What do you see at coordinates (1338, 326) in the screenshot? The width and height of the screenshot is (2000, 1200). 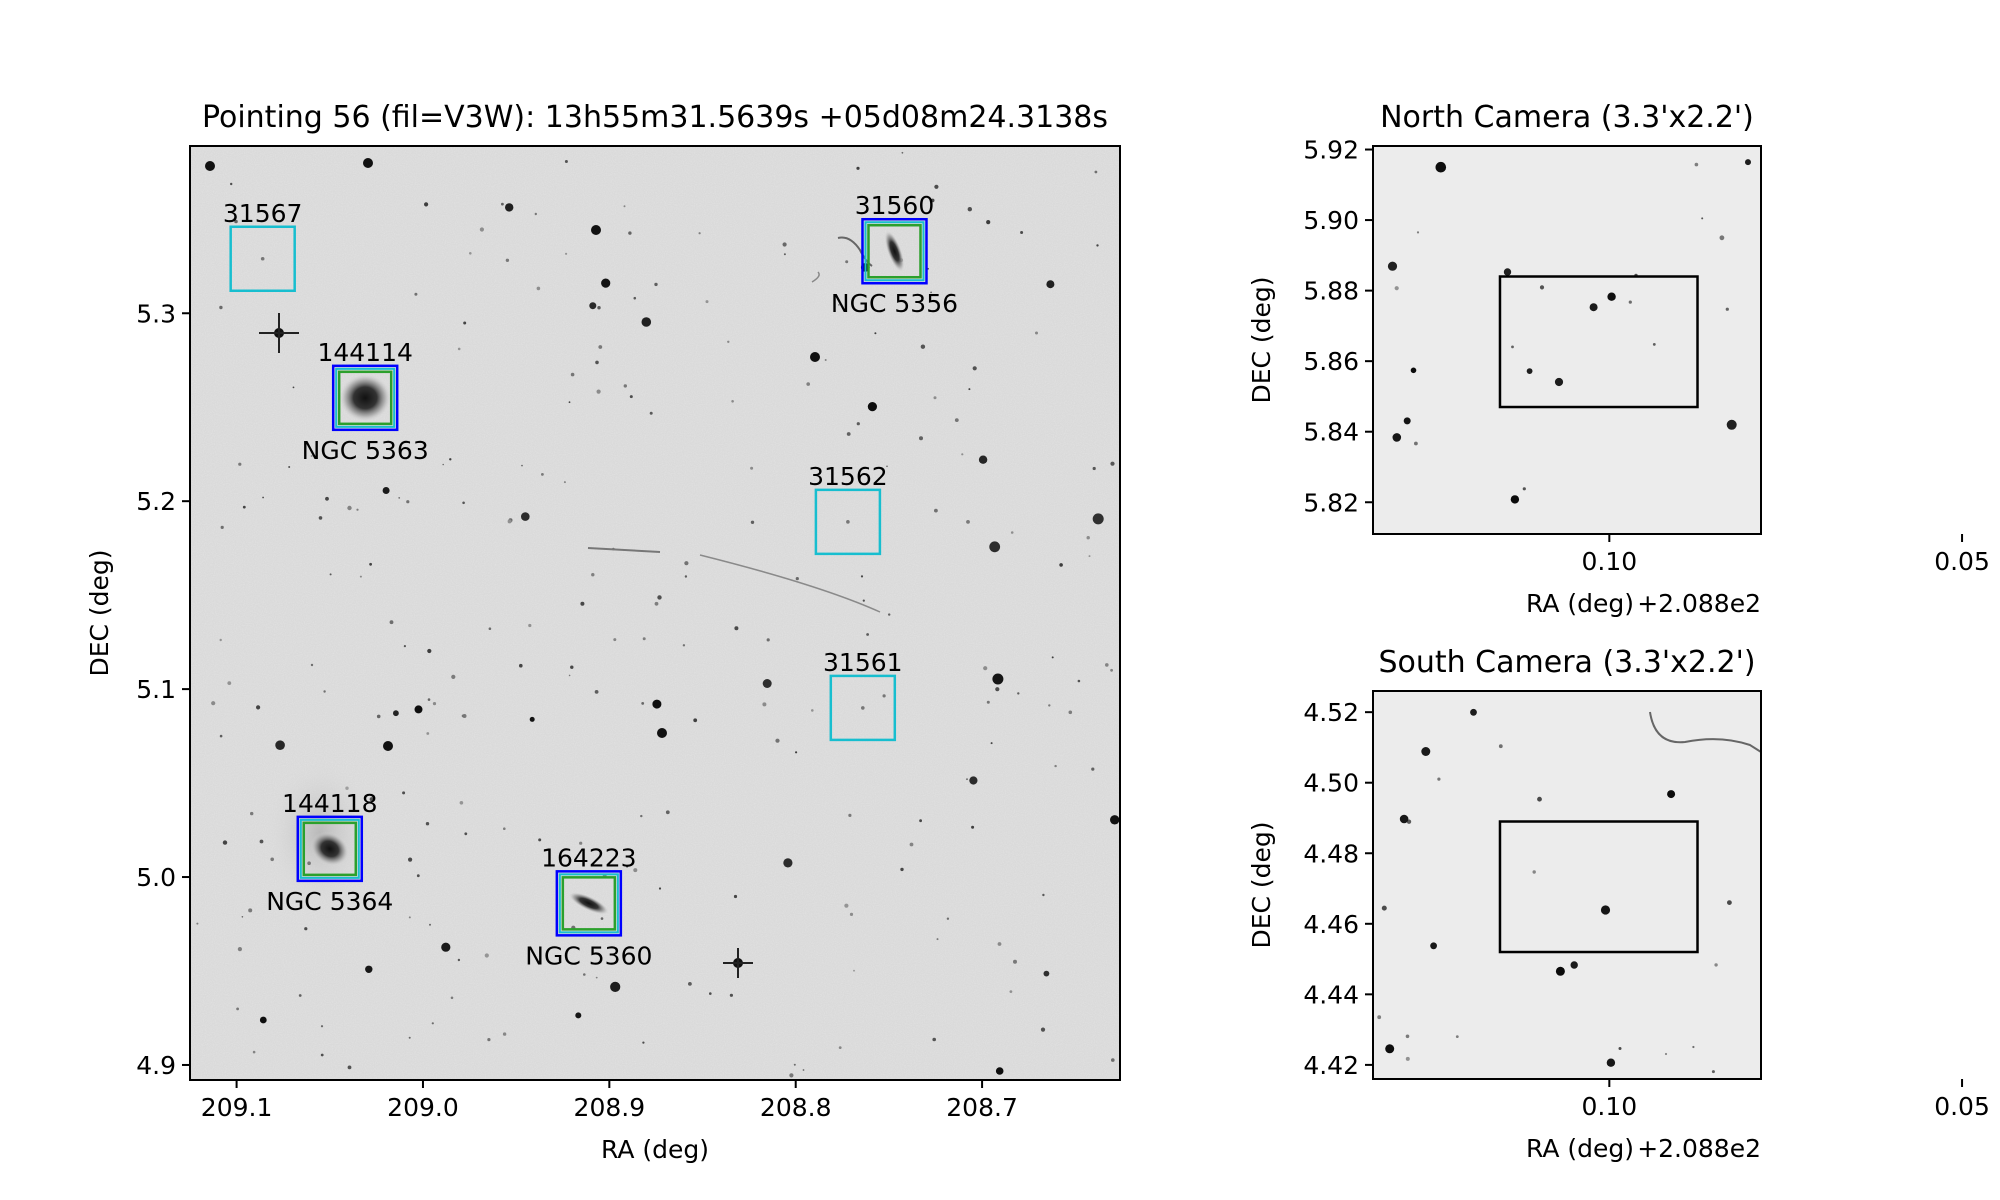 I see `north-y-ticks: 5.82 5.84 5.86 5.88 5.90 5.92` at bounding box center [1338, 326].